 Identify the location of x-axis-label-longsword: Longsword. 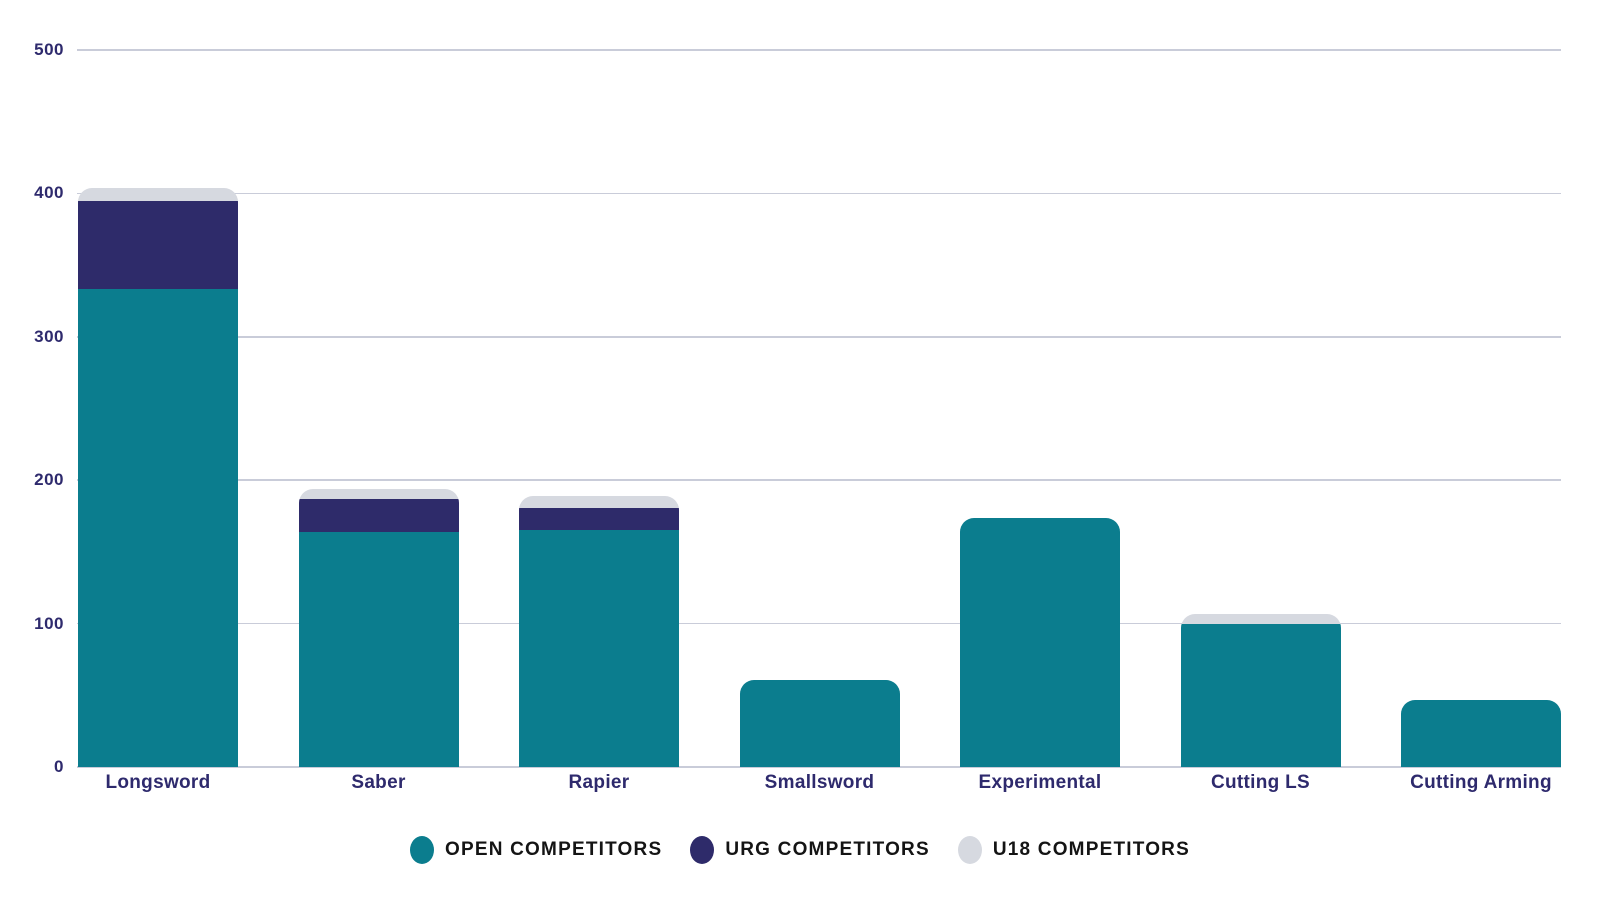
(158, 782).